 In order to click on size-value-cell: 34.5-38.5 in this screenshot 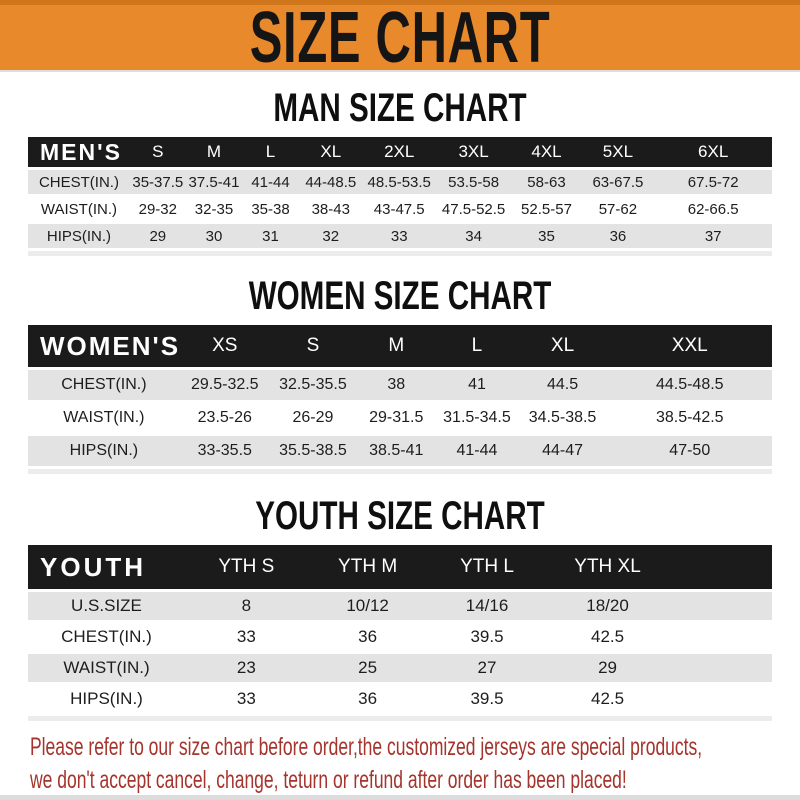, I will do `click(562, 418)`.